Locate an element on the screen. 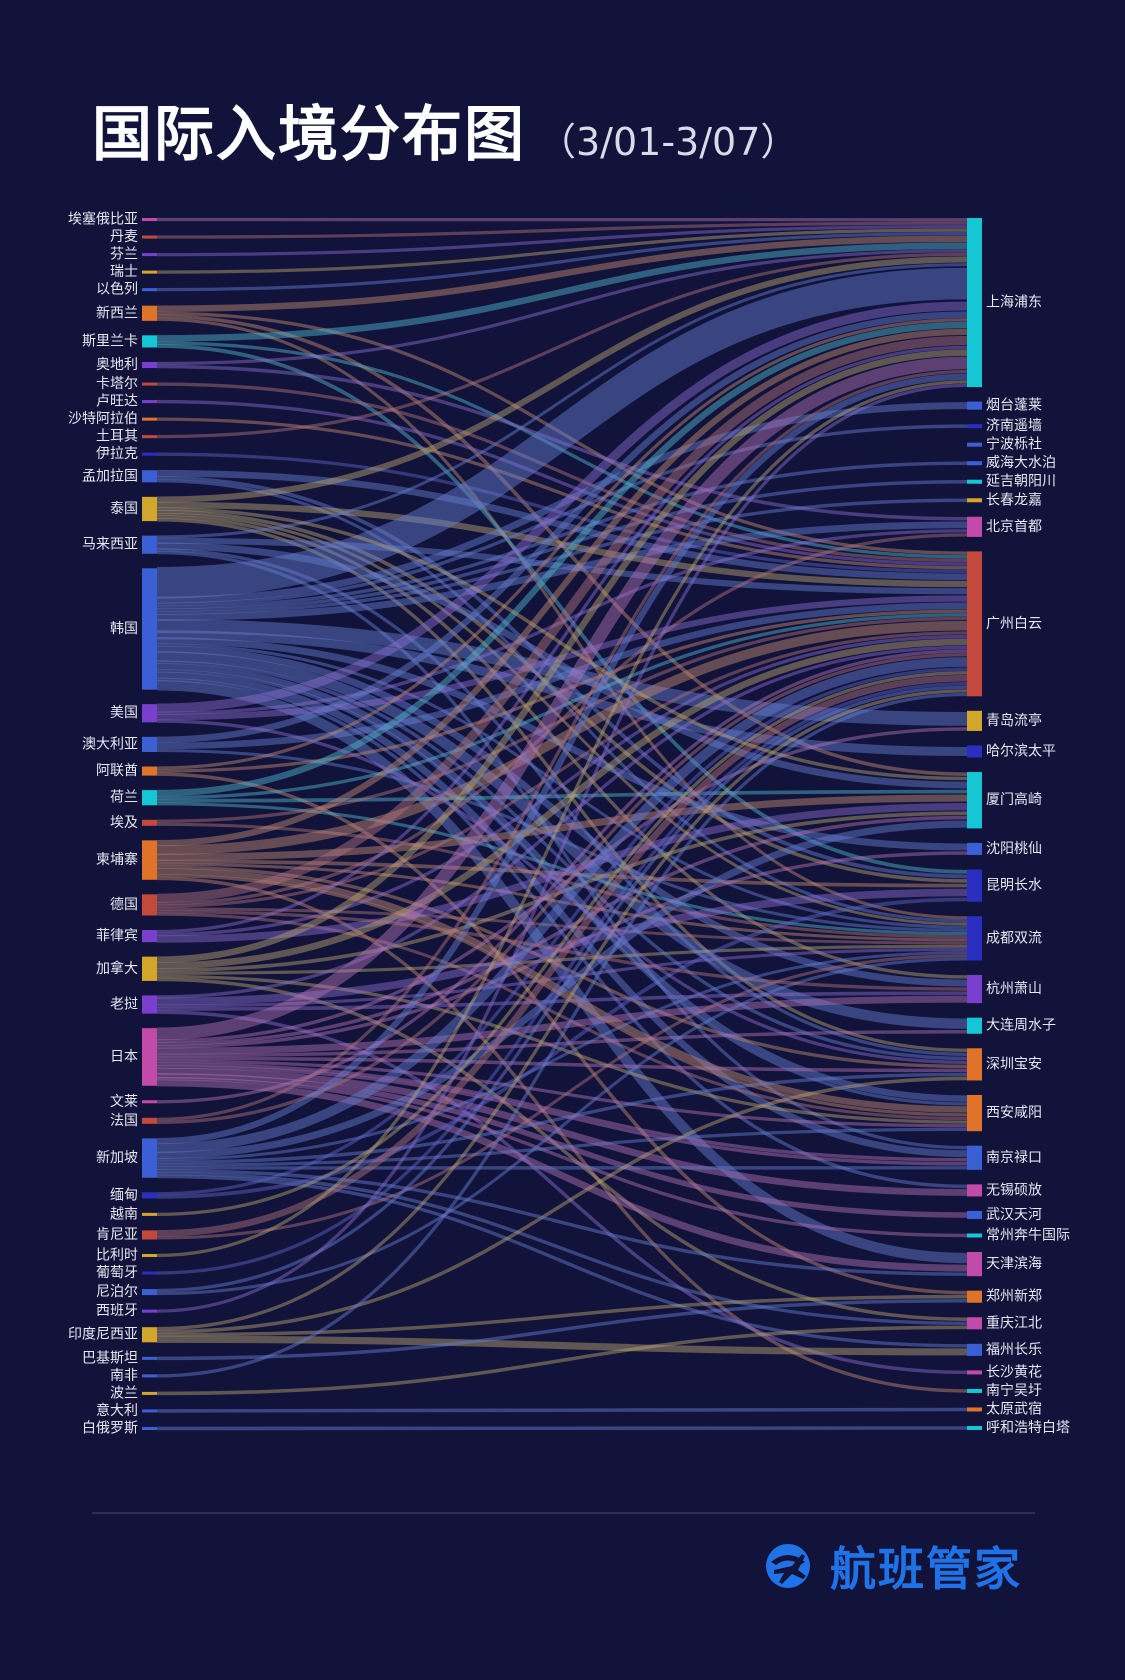 The image size is (1125, 1680). source-label: 葡萄牙 is located at coordinates (117, 1273).